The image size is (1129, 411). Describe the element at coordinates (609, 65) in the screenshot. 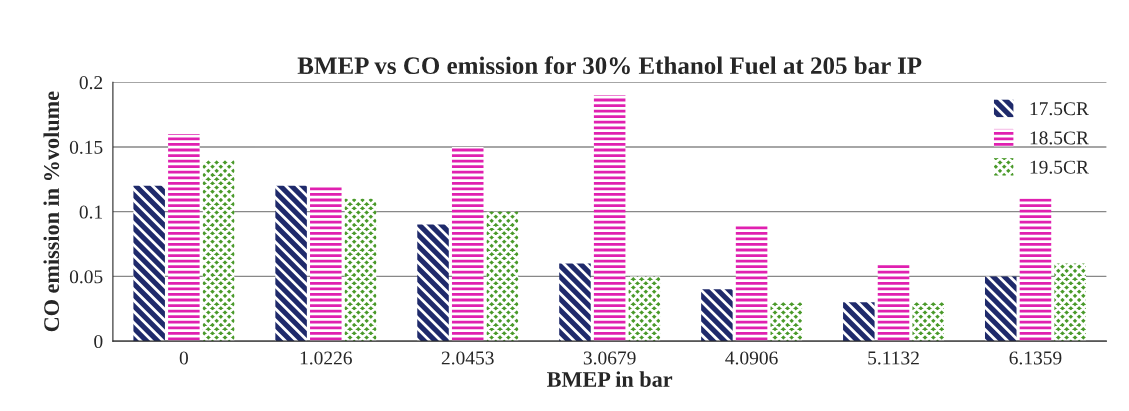

I see `chart-title: BMEP vs CO emission for 30% Ethanol Fuel at 205 bar IP` at that location.